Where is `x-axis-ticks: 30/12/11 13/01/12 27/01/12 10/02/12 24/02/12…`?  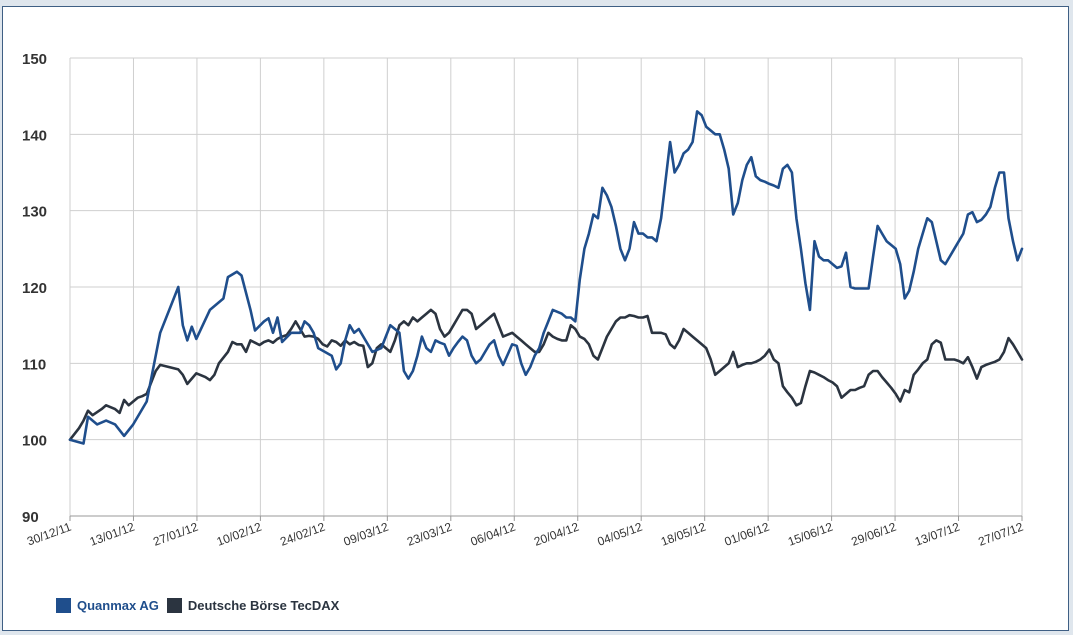 x-axis-ticks: 30/12/11 13/01/12 27/01/12 10/02/12 24/02/12… is located at coordinates (525, 534).